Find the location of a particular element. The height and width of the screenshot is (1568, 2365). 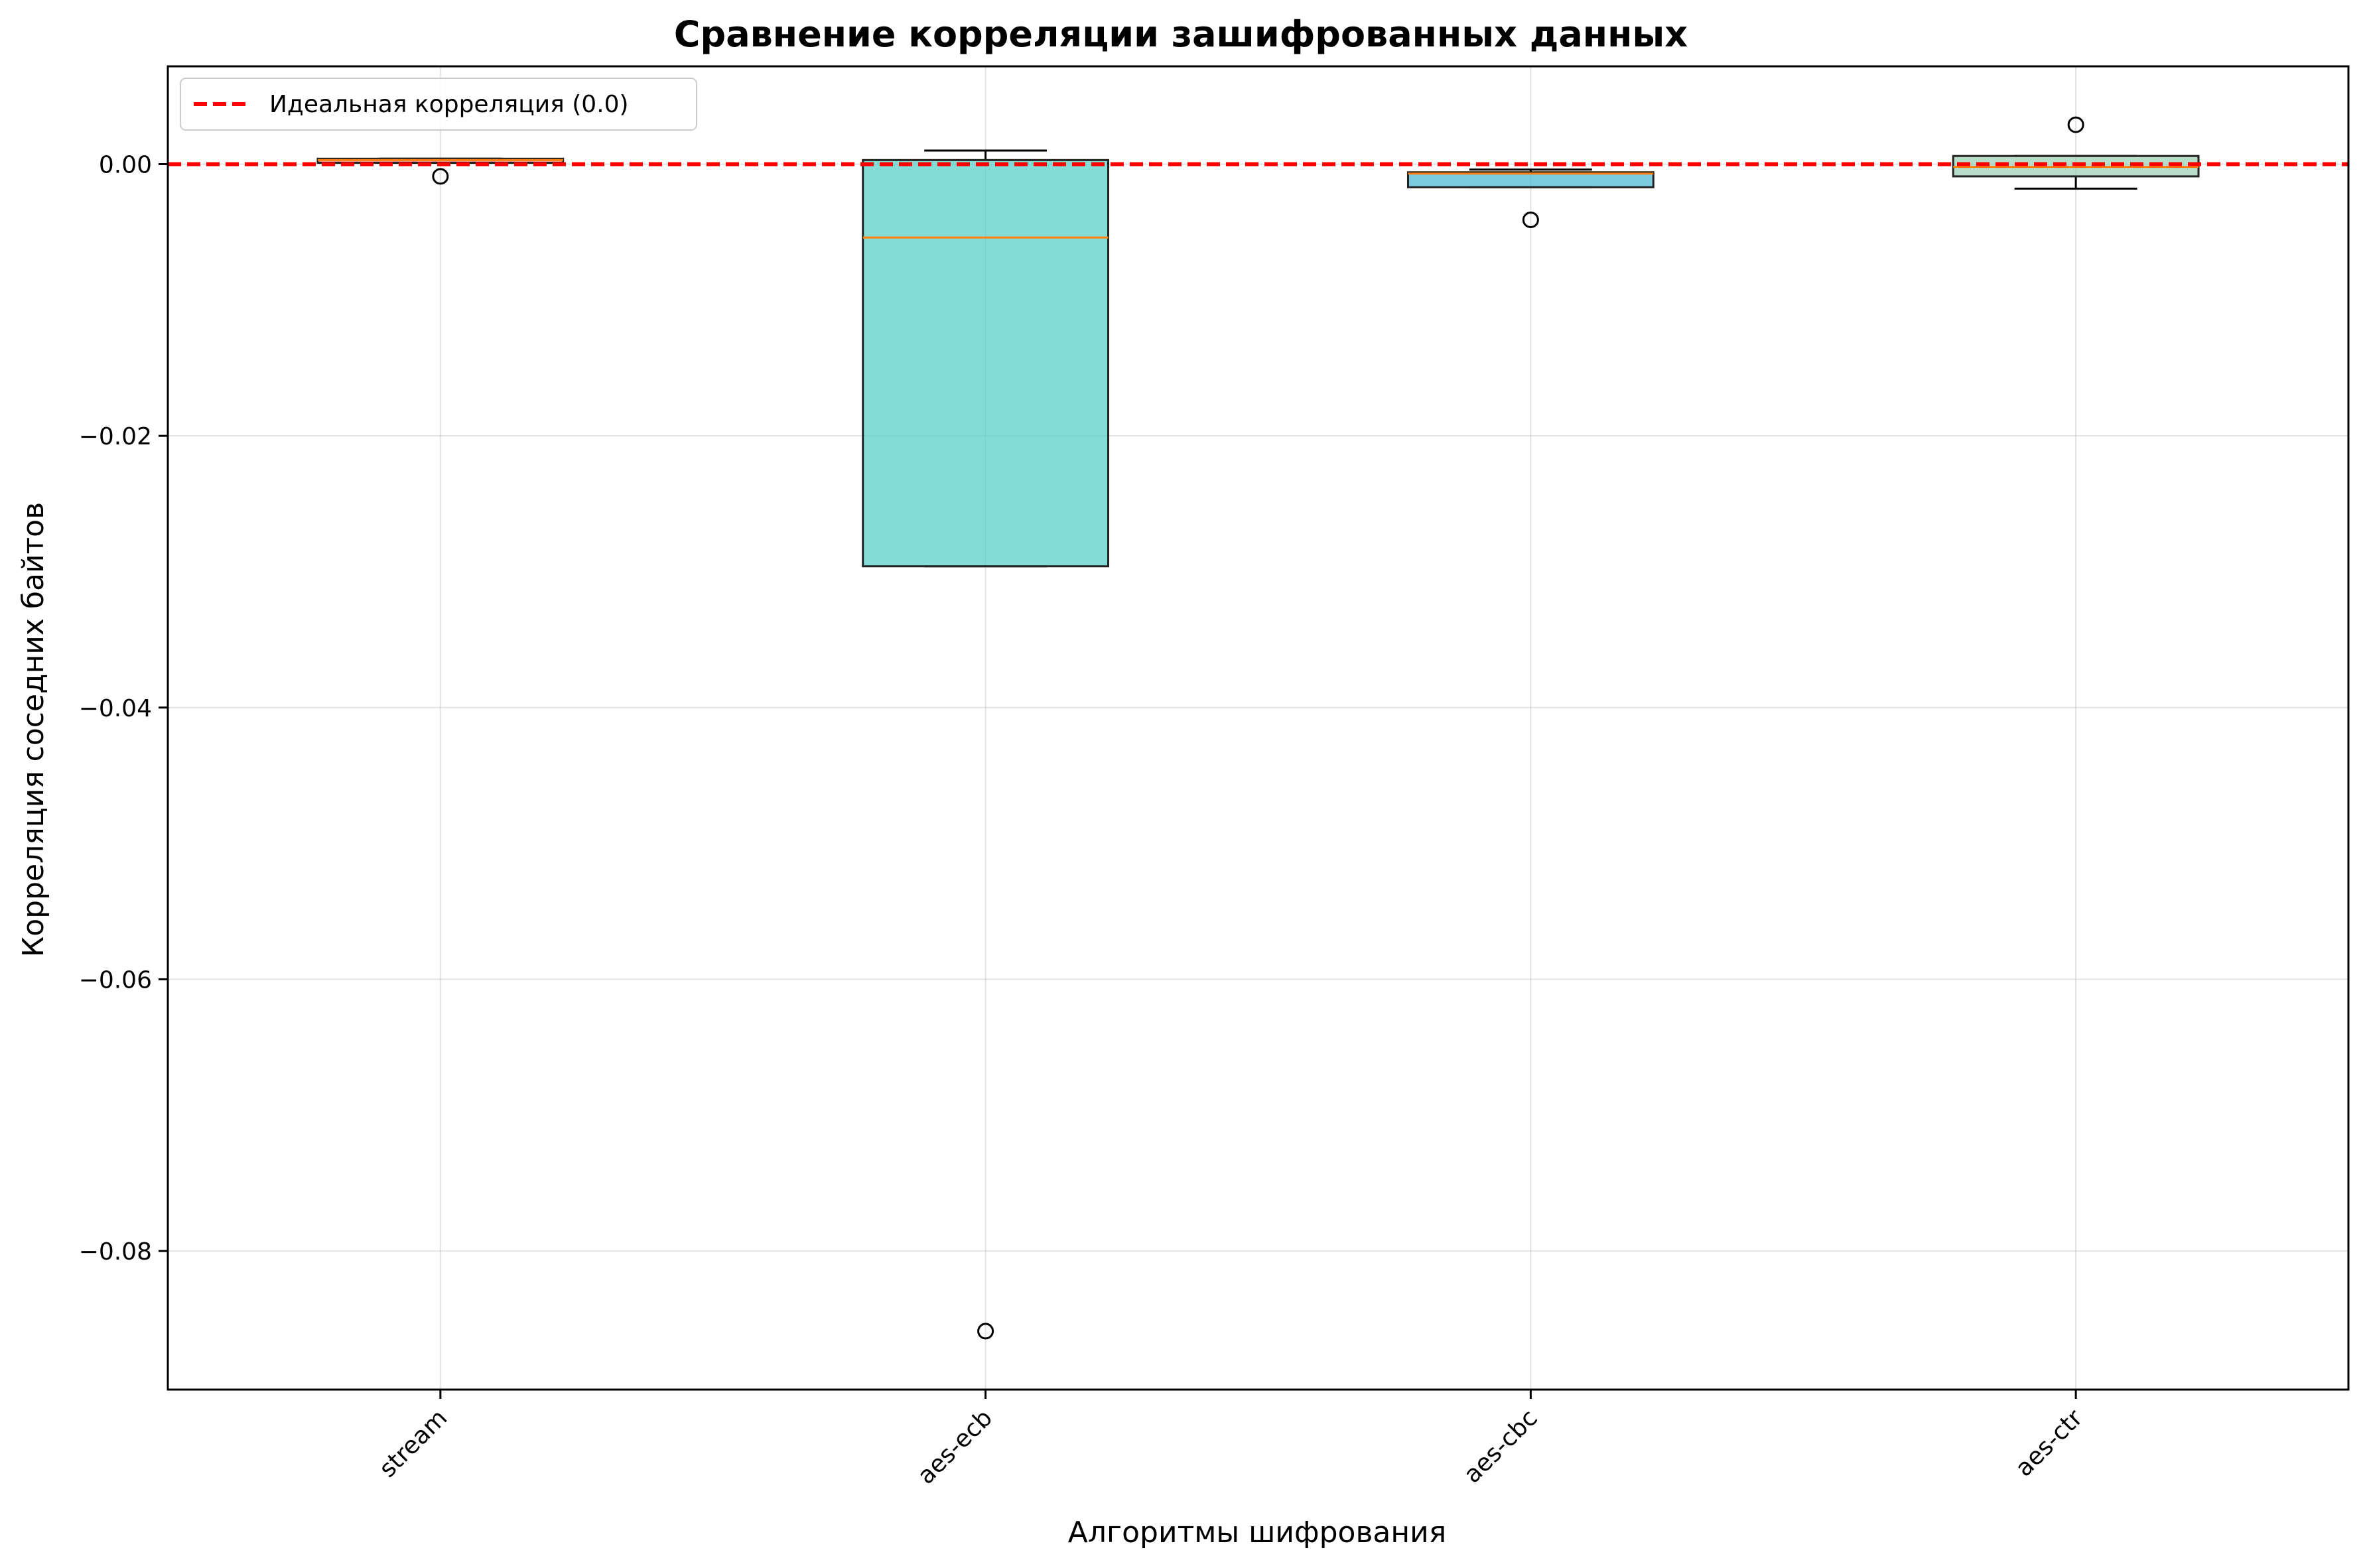

x-tick-label: aes-cbc is located at coordinates (1501, 1446).